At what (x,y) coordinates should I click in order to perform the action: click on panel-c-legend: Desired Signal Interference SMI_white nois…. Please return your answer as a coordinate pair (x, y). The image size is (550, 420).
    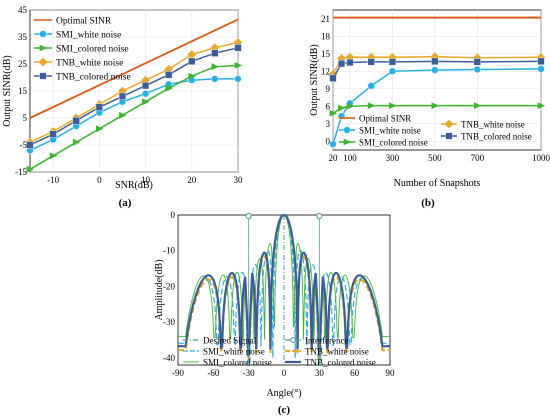
    Looking at the image, I should click on (279, 352).